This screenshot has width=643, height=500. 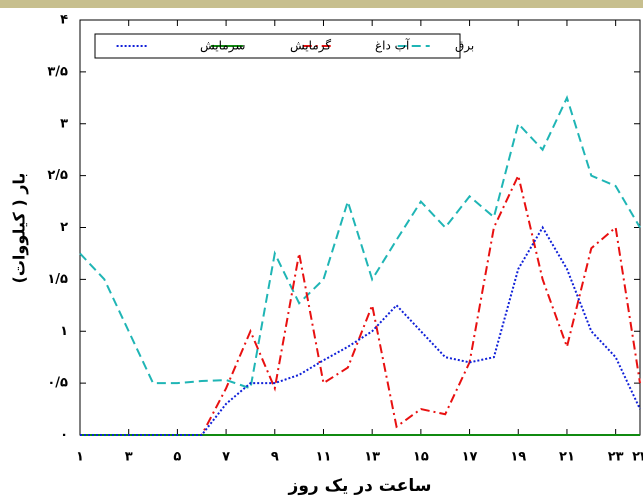 What do you see at coordinates (324, 457) in the screenshot?
I see `x-tick-label: ۱۱` at bounding box center [324, 457].